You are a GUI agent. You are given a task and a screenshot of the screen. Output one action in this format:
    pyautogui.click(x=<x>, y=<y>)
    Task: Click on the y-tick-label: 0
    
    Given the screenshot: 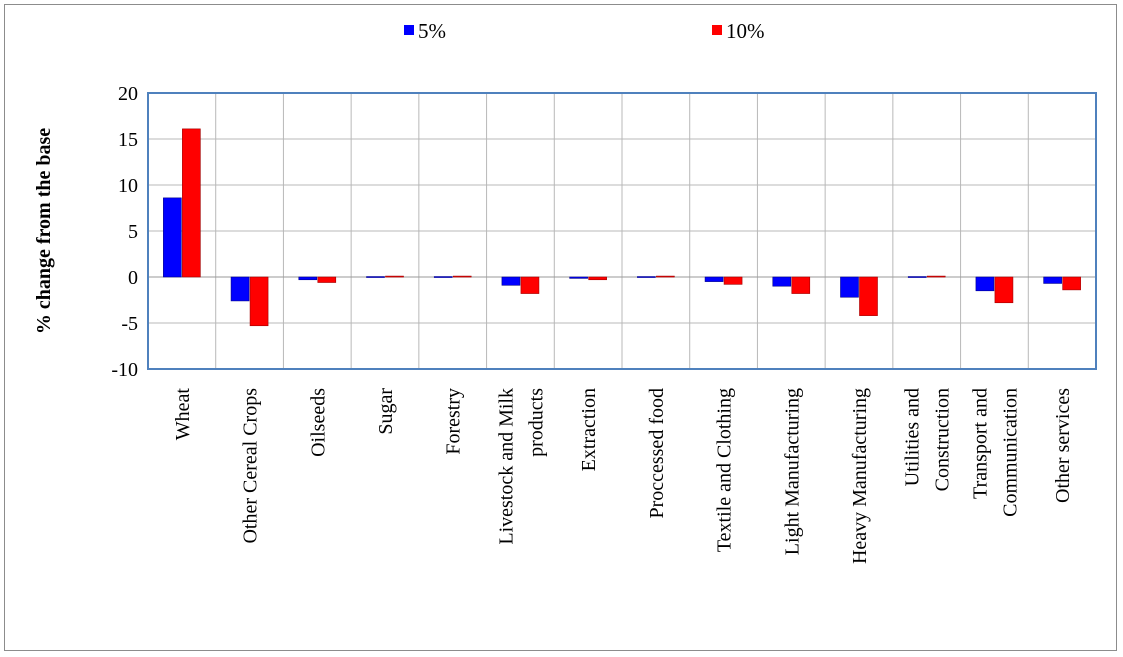 What is the action you would take?
    pyautogui.click(x=133, y=278)
    